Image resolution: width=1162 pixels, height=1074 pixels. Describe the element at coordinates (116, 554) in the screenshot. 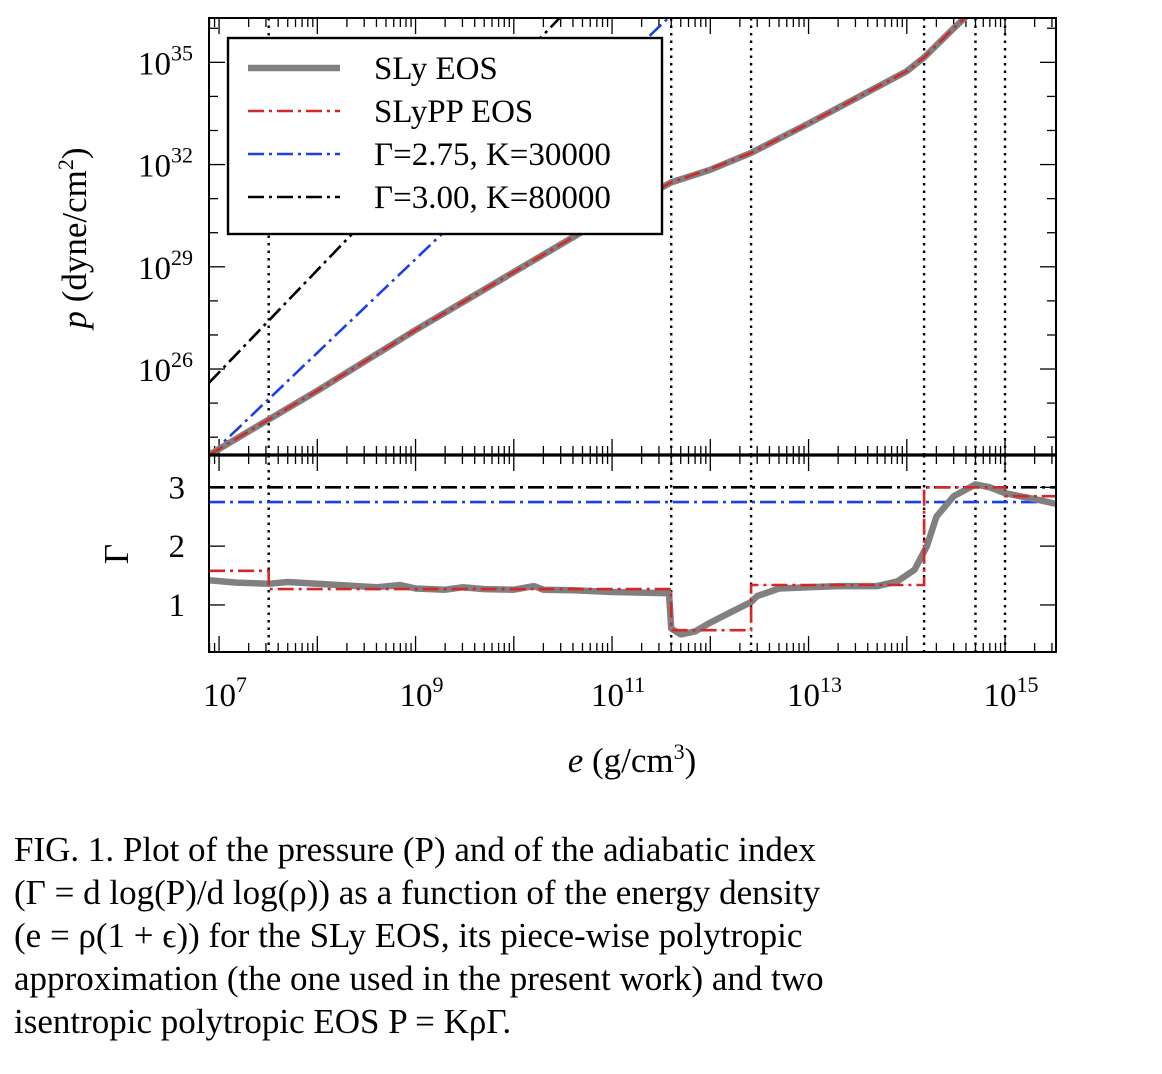

I see `gamma-axis-title: Γ` at that location.